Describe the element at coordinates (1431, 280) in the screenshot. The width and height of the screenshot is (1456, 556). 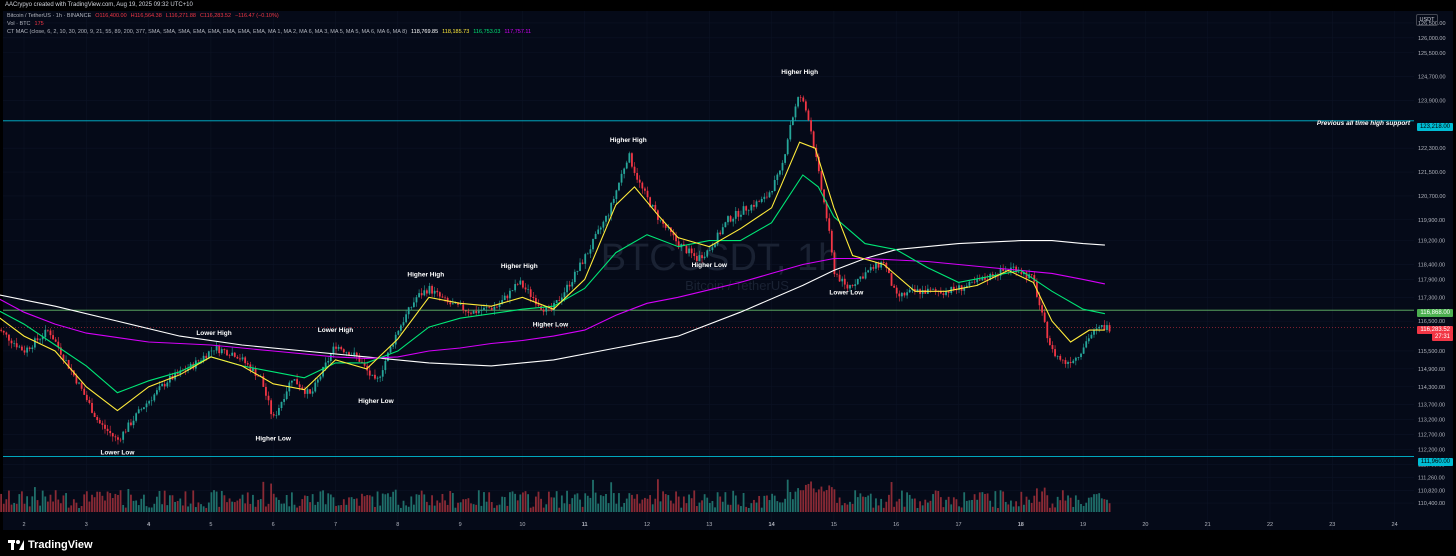
I see `y-tick-label: 117,900.00` at that location.